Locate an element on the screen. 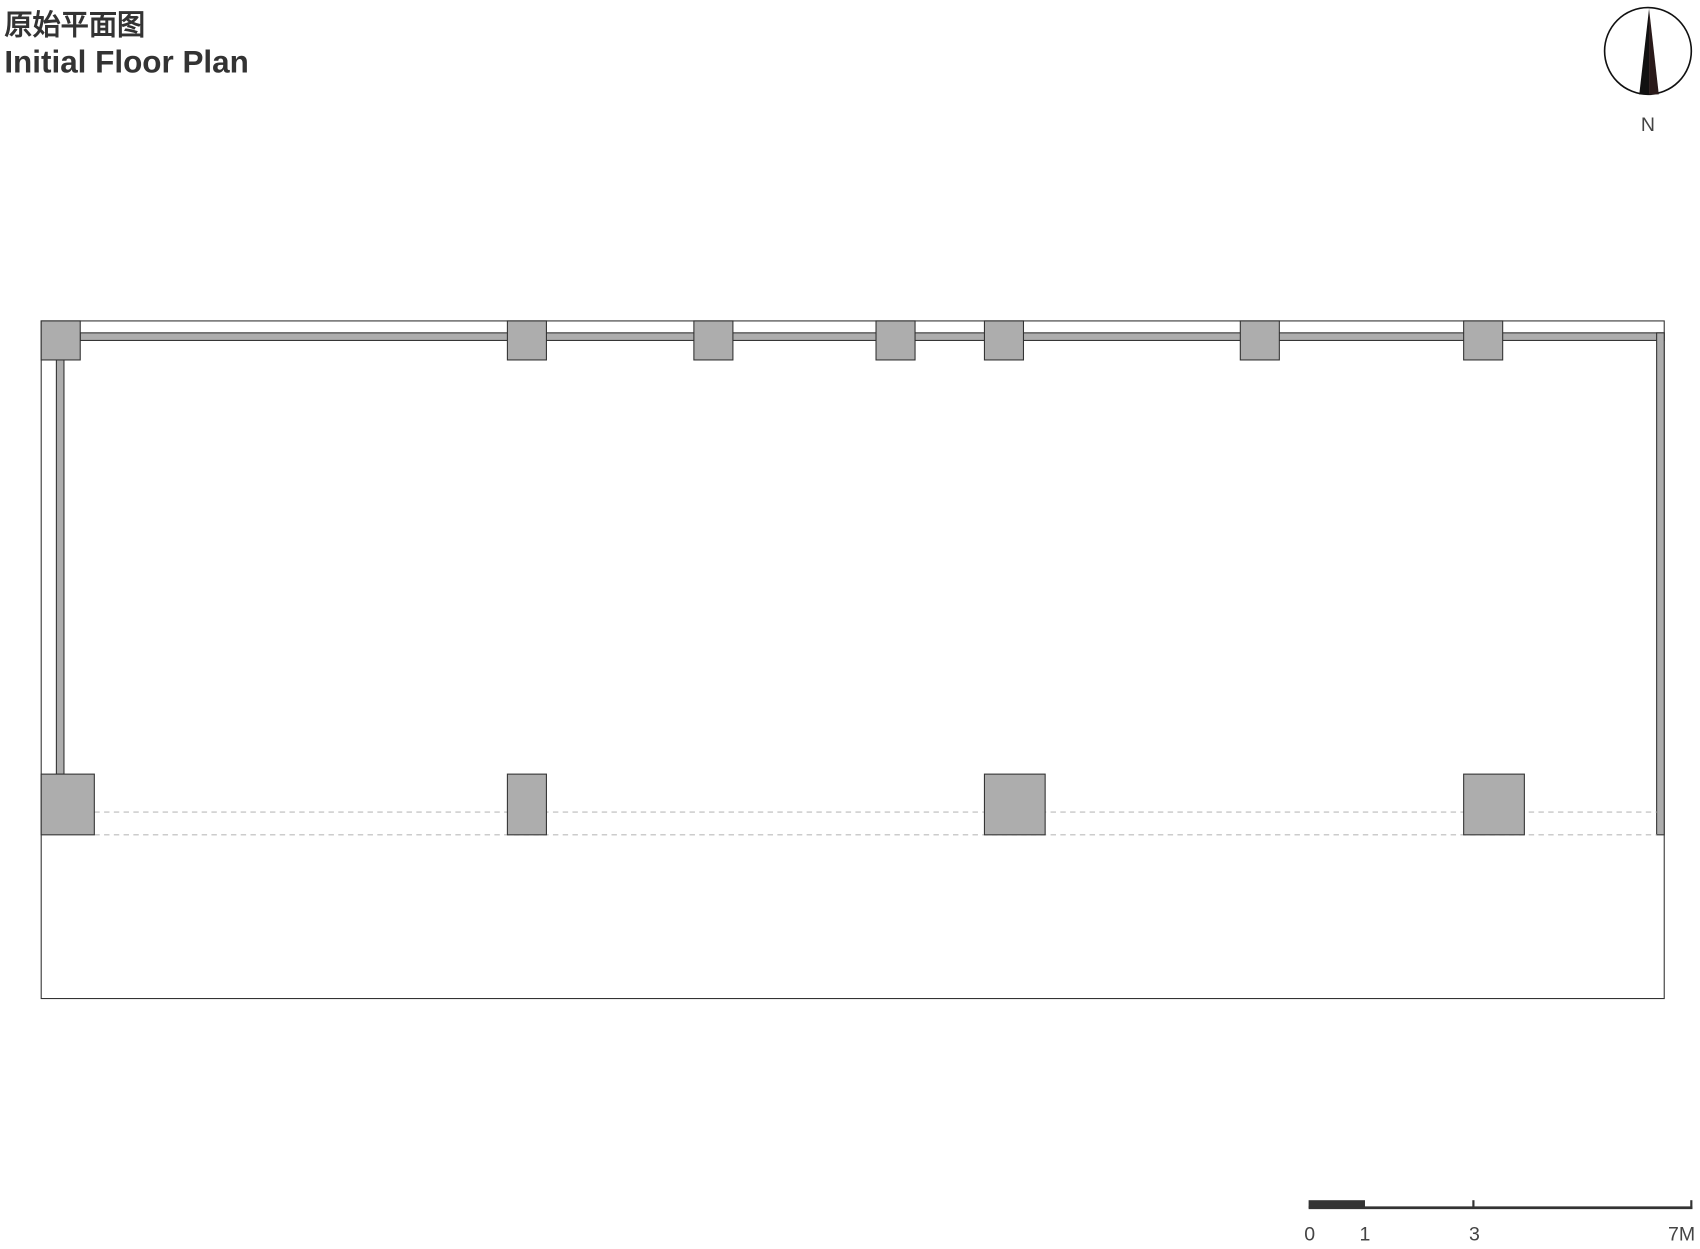 The image size is (1700, 1249). north-columns is located at coordinates (772, 340).